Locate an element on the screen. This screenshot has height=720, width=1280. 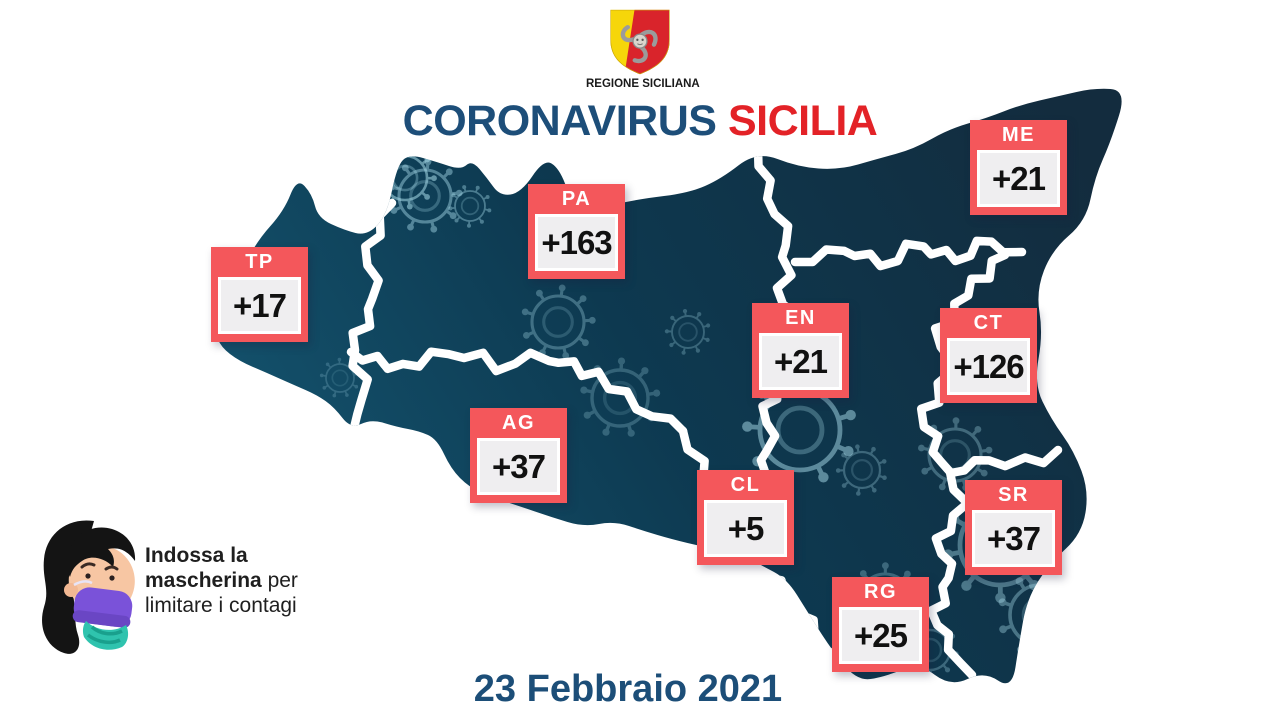
province-box-cl: CL +5 is located at coordinates (745, 517).